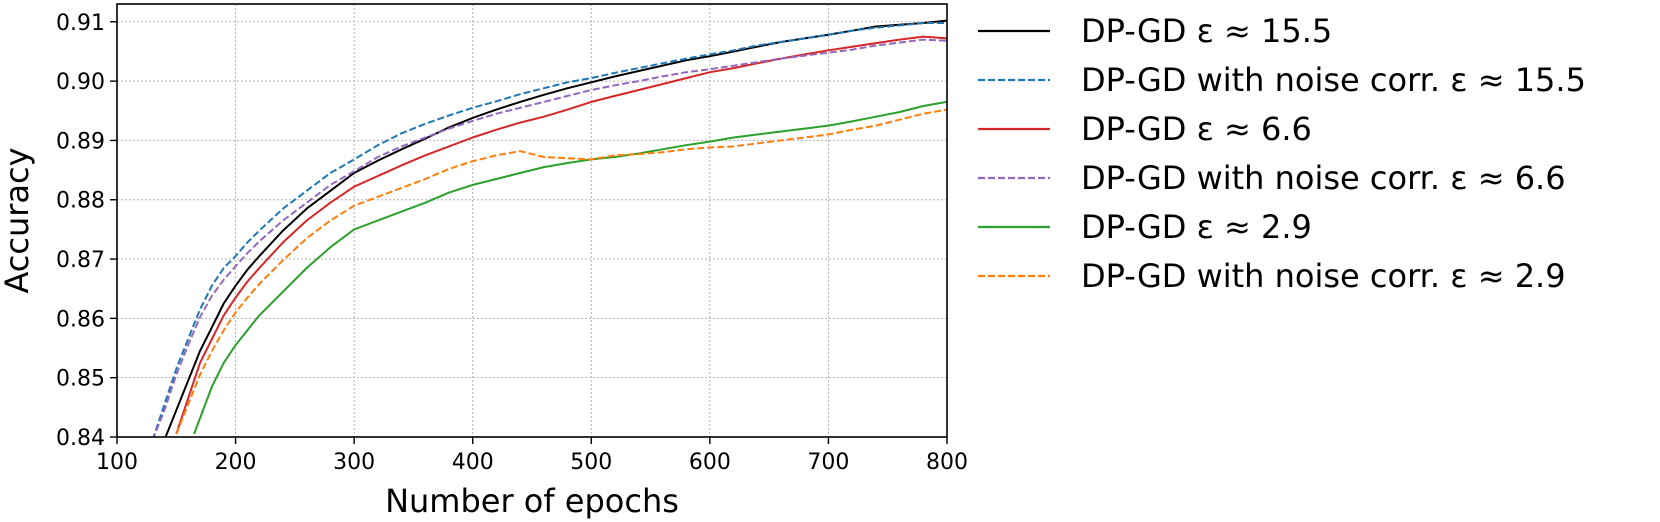 Image resolution: width=1660 pixels, height=522 pixels. I want to click on legend-label: DP-GD with noise corr. ε ≈ 6.6, so click(1323, 178).